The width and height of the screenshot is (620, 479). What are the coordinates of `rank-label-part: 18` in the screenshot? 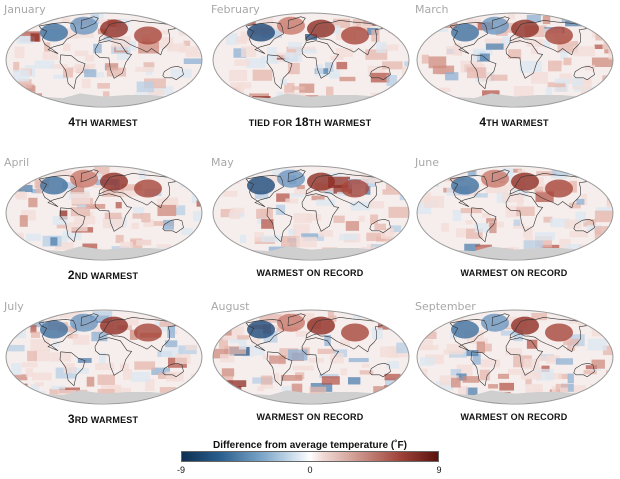 It's located at (302, 122).